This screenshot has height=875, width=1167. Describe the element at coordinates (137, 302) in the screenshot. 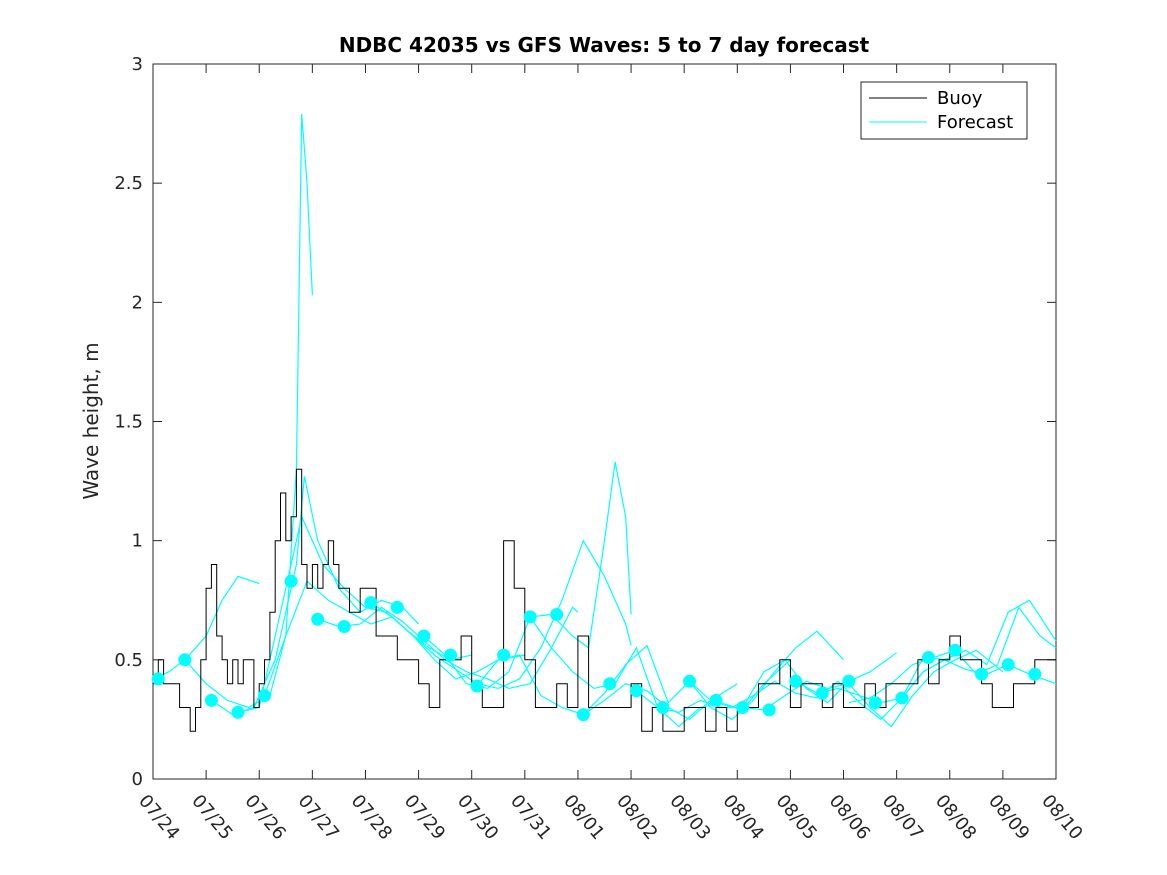

I see `y-tick-label: 2` at that location.